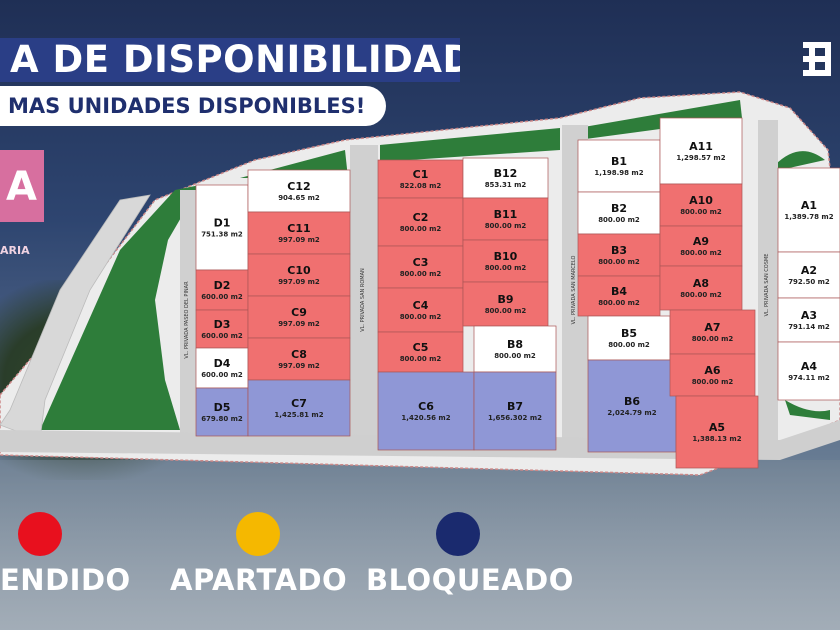 Image resolution: width=840 pixels, height=630 pixels. What do you see at coordinates (421, 262) in the screenshot?
I see `lot-id: C3` at bounding box center [421, 262].